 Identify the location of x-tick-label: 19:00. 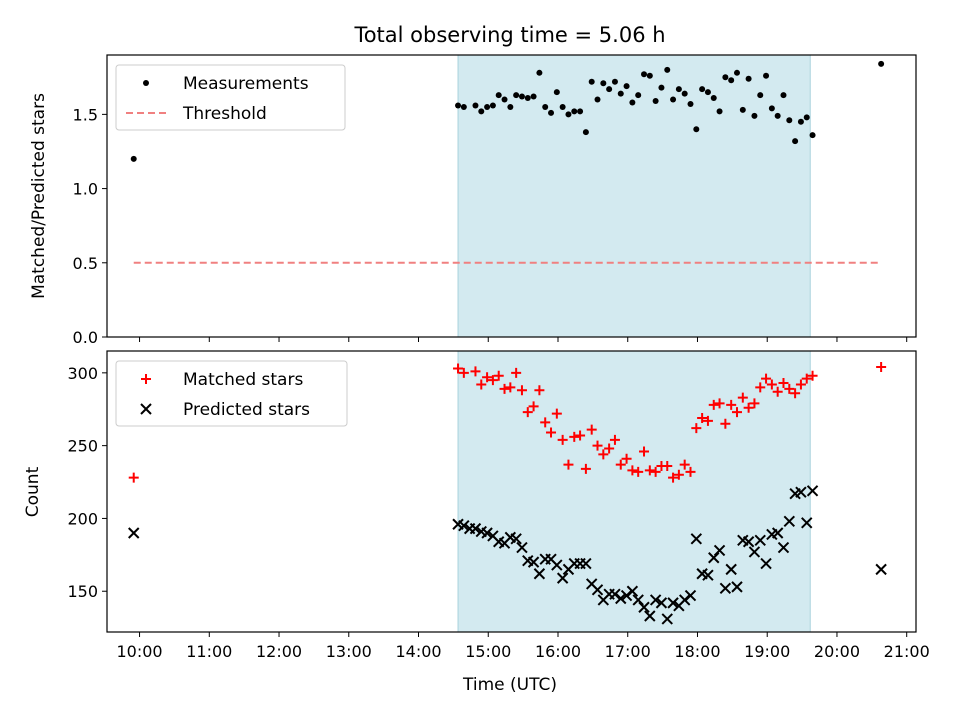
(767, 651).